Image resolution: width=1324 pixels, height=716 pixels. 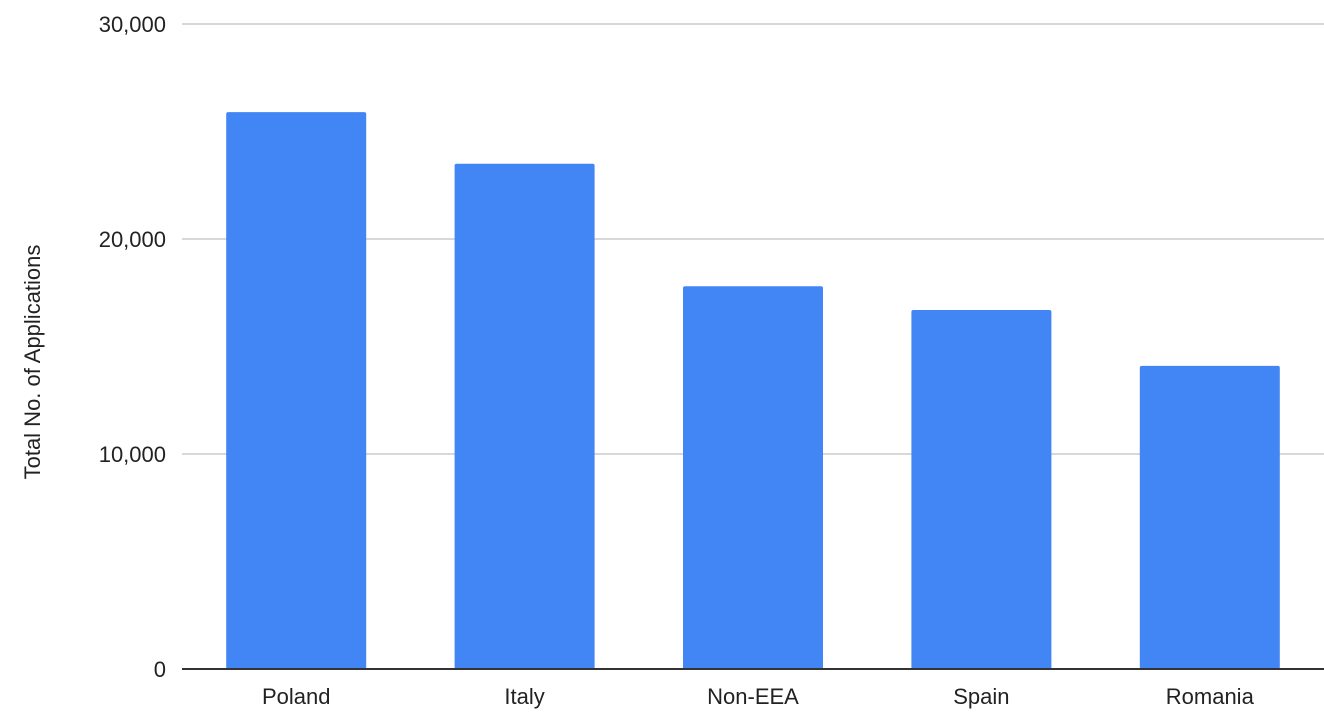 I want to click on bar-non-eea, so click(x=753, y=477).